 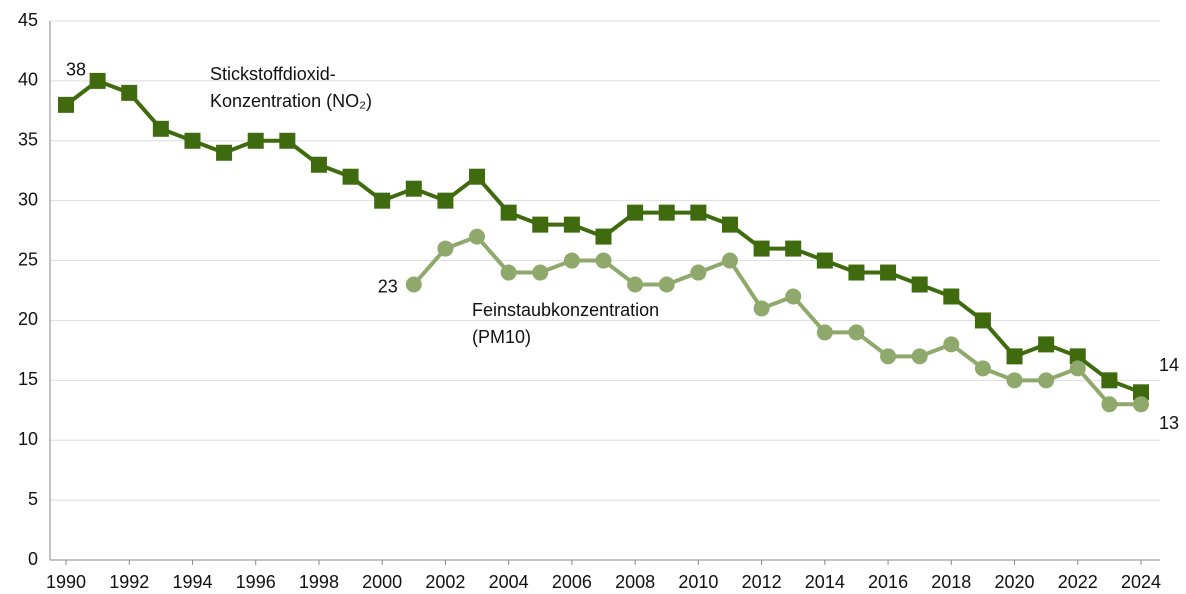 What do you see at coordinates (28, 319) in the screenshot?
I see `y-tick-label: 20` at bounding box center [28, 319].